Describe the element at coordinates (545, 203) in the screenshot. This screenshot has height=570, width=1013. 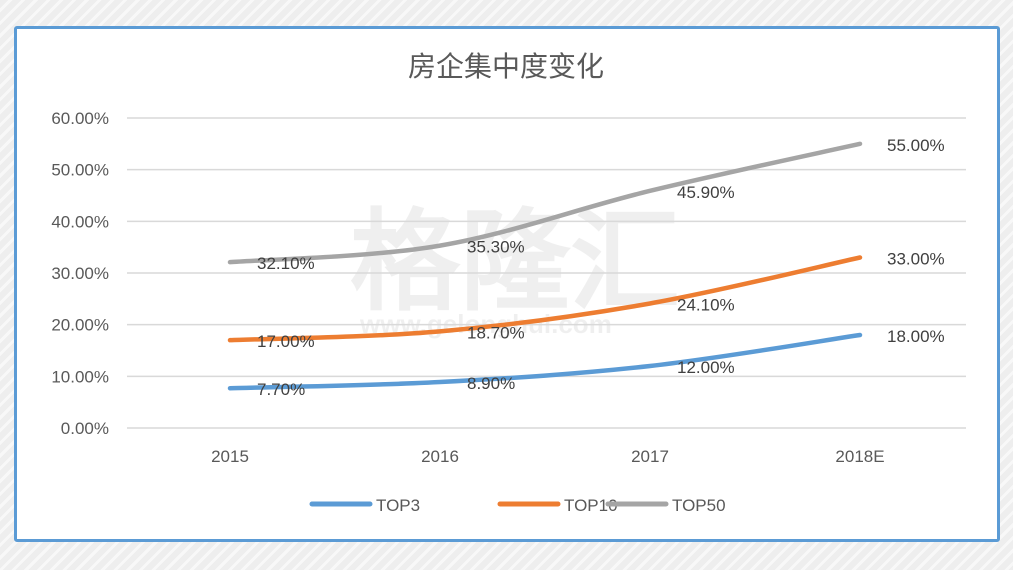
I see `series-line-top50` at that location.